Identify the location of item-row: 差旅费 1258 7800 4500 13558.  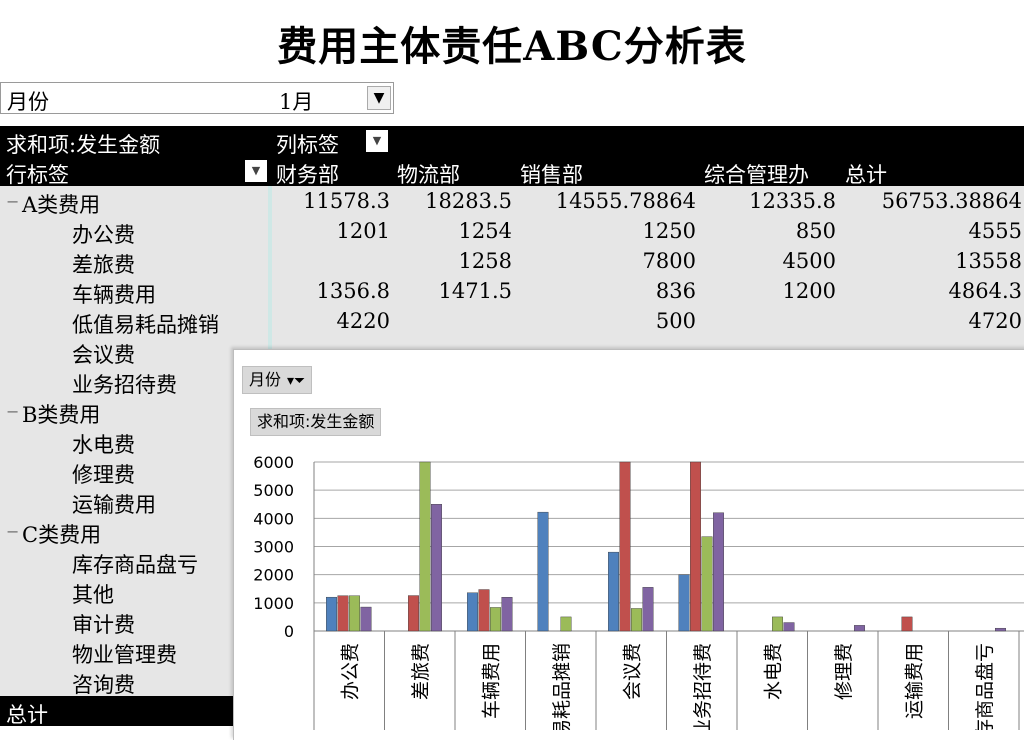
(512, 261).